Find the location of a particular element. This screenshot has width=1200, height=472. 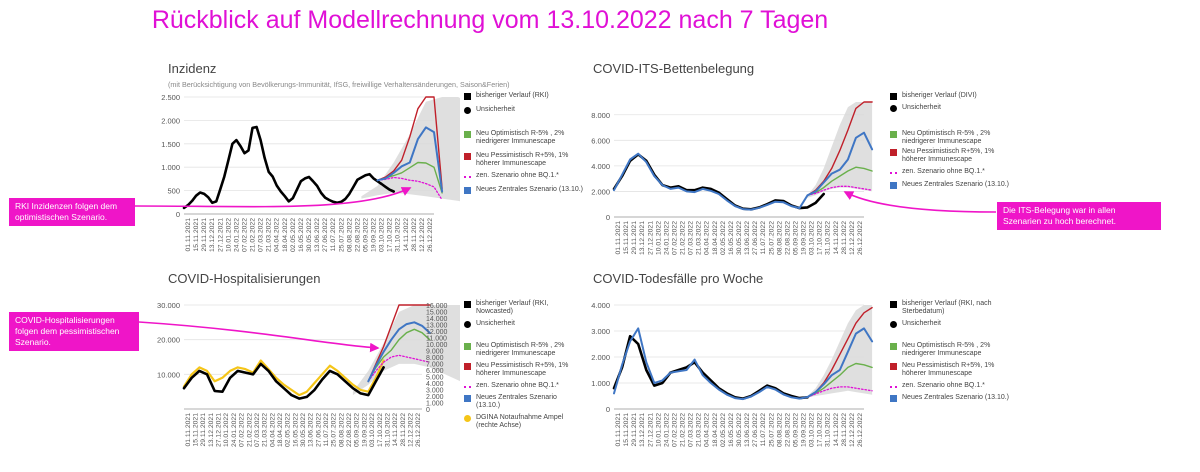

x-tick-label: 27.06.2022 is located at coordinates (318, 430).